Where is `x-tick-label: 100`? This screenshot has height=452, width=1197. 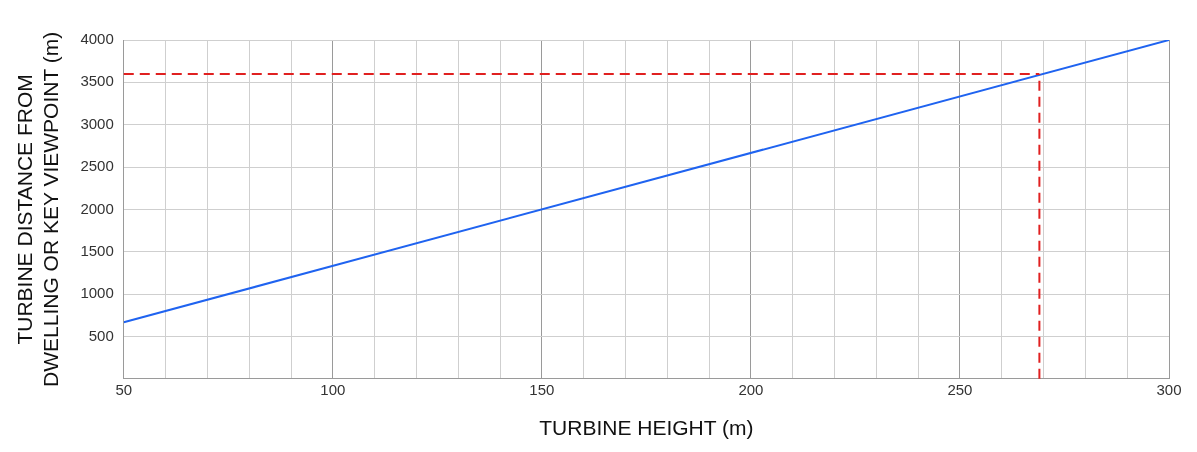
x-tick-label: 100 is located at coordinates (333, 389).